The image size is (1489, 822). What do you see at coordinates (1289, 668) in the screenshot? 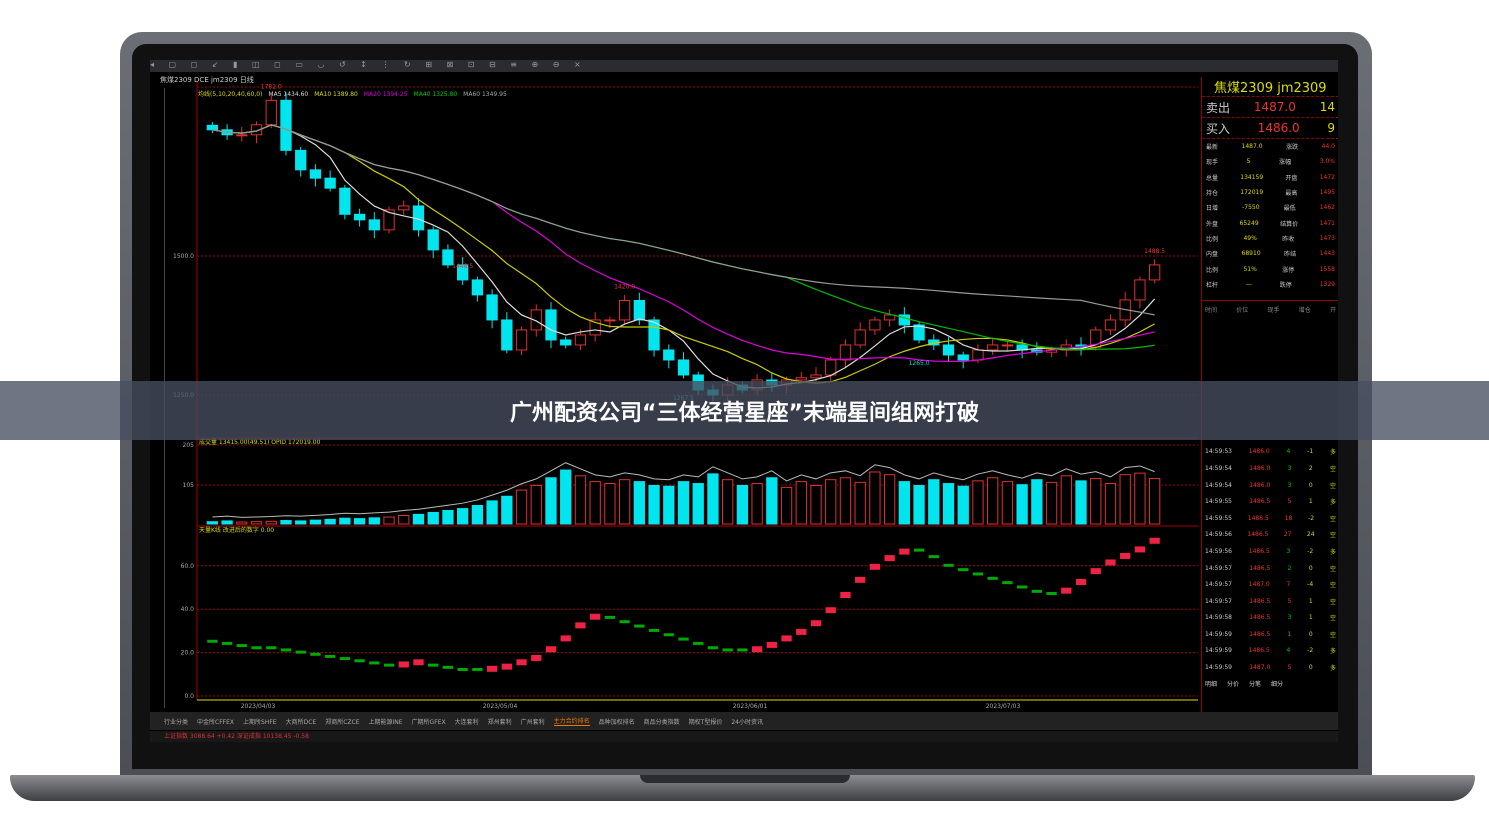
I see `trade-cell: 5` at bounding box center [1289, 668].